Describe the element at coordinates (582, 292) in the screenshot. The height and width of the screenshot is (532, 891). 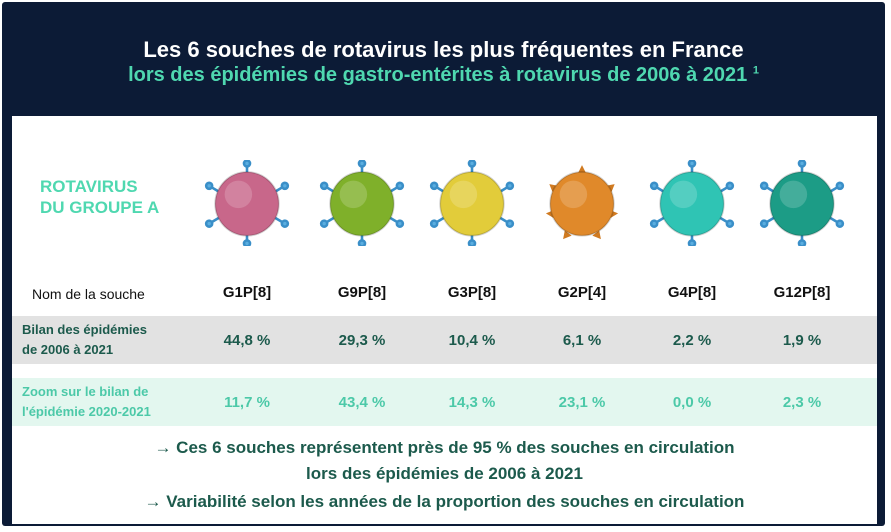
I see `strain-name: G2P[4]` at that location.